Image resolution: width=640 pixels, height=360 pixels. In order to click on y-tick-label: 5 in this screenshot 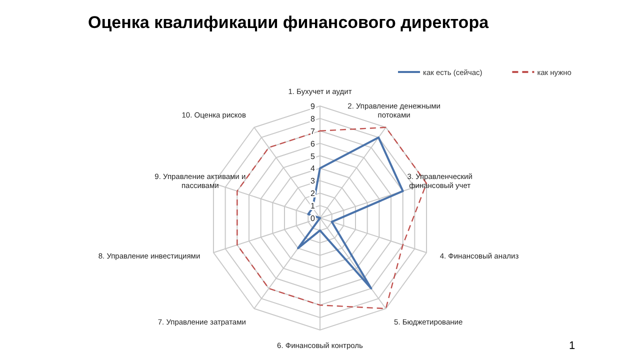, I will do `click(313, 156)`.